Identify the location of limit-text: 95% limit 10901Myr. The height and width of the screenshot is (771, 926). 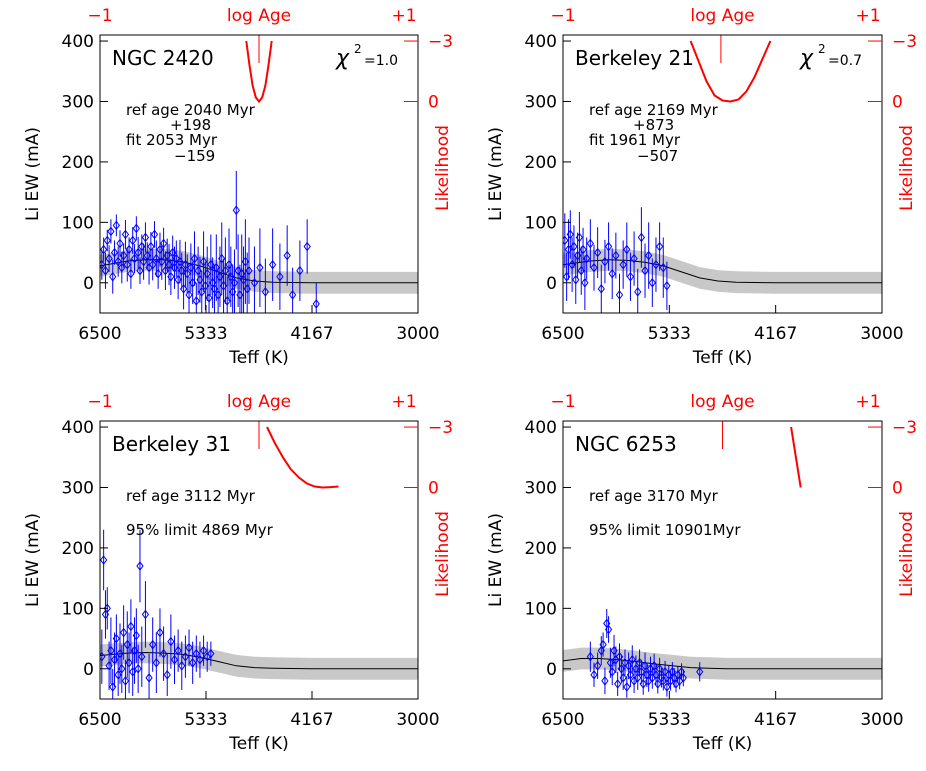
(665, 530).